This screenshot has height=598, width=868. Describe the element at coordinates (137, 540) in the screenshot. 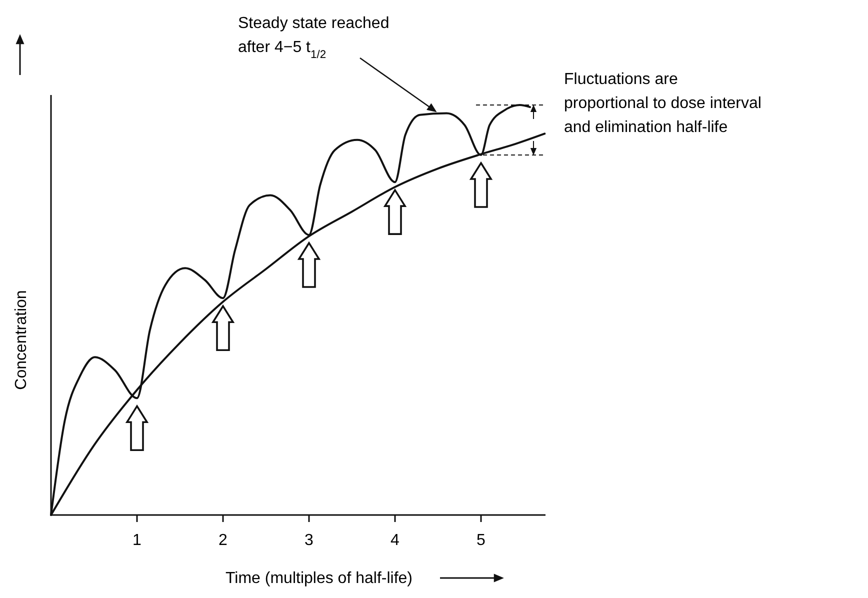

I see `x-tick-label: 1` at that location.